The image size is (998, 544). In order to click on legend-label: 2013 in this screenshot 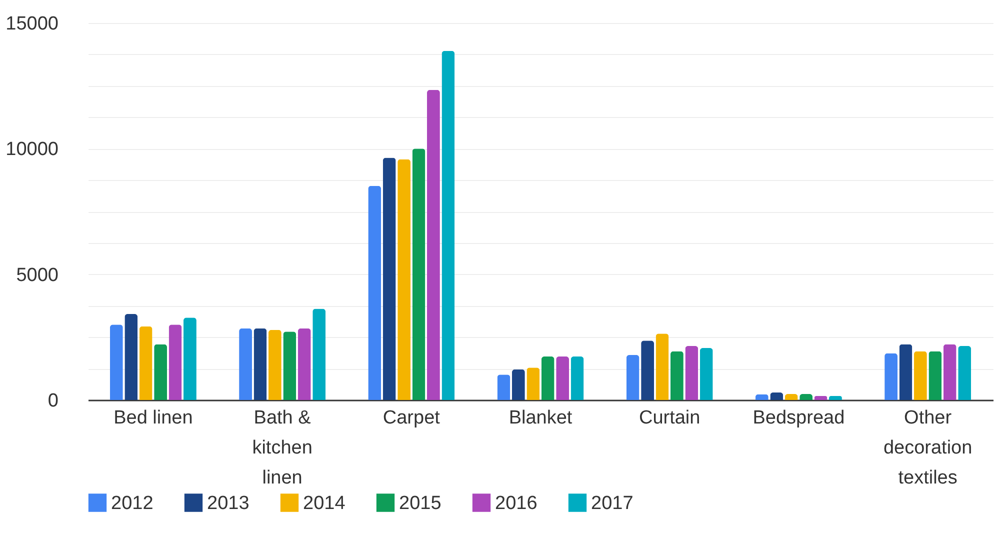, I will do `click(228, 503)`.